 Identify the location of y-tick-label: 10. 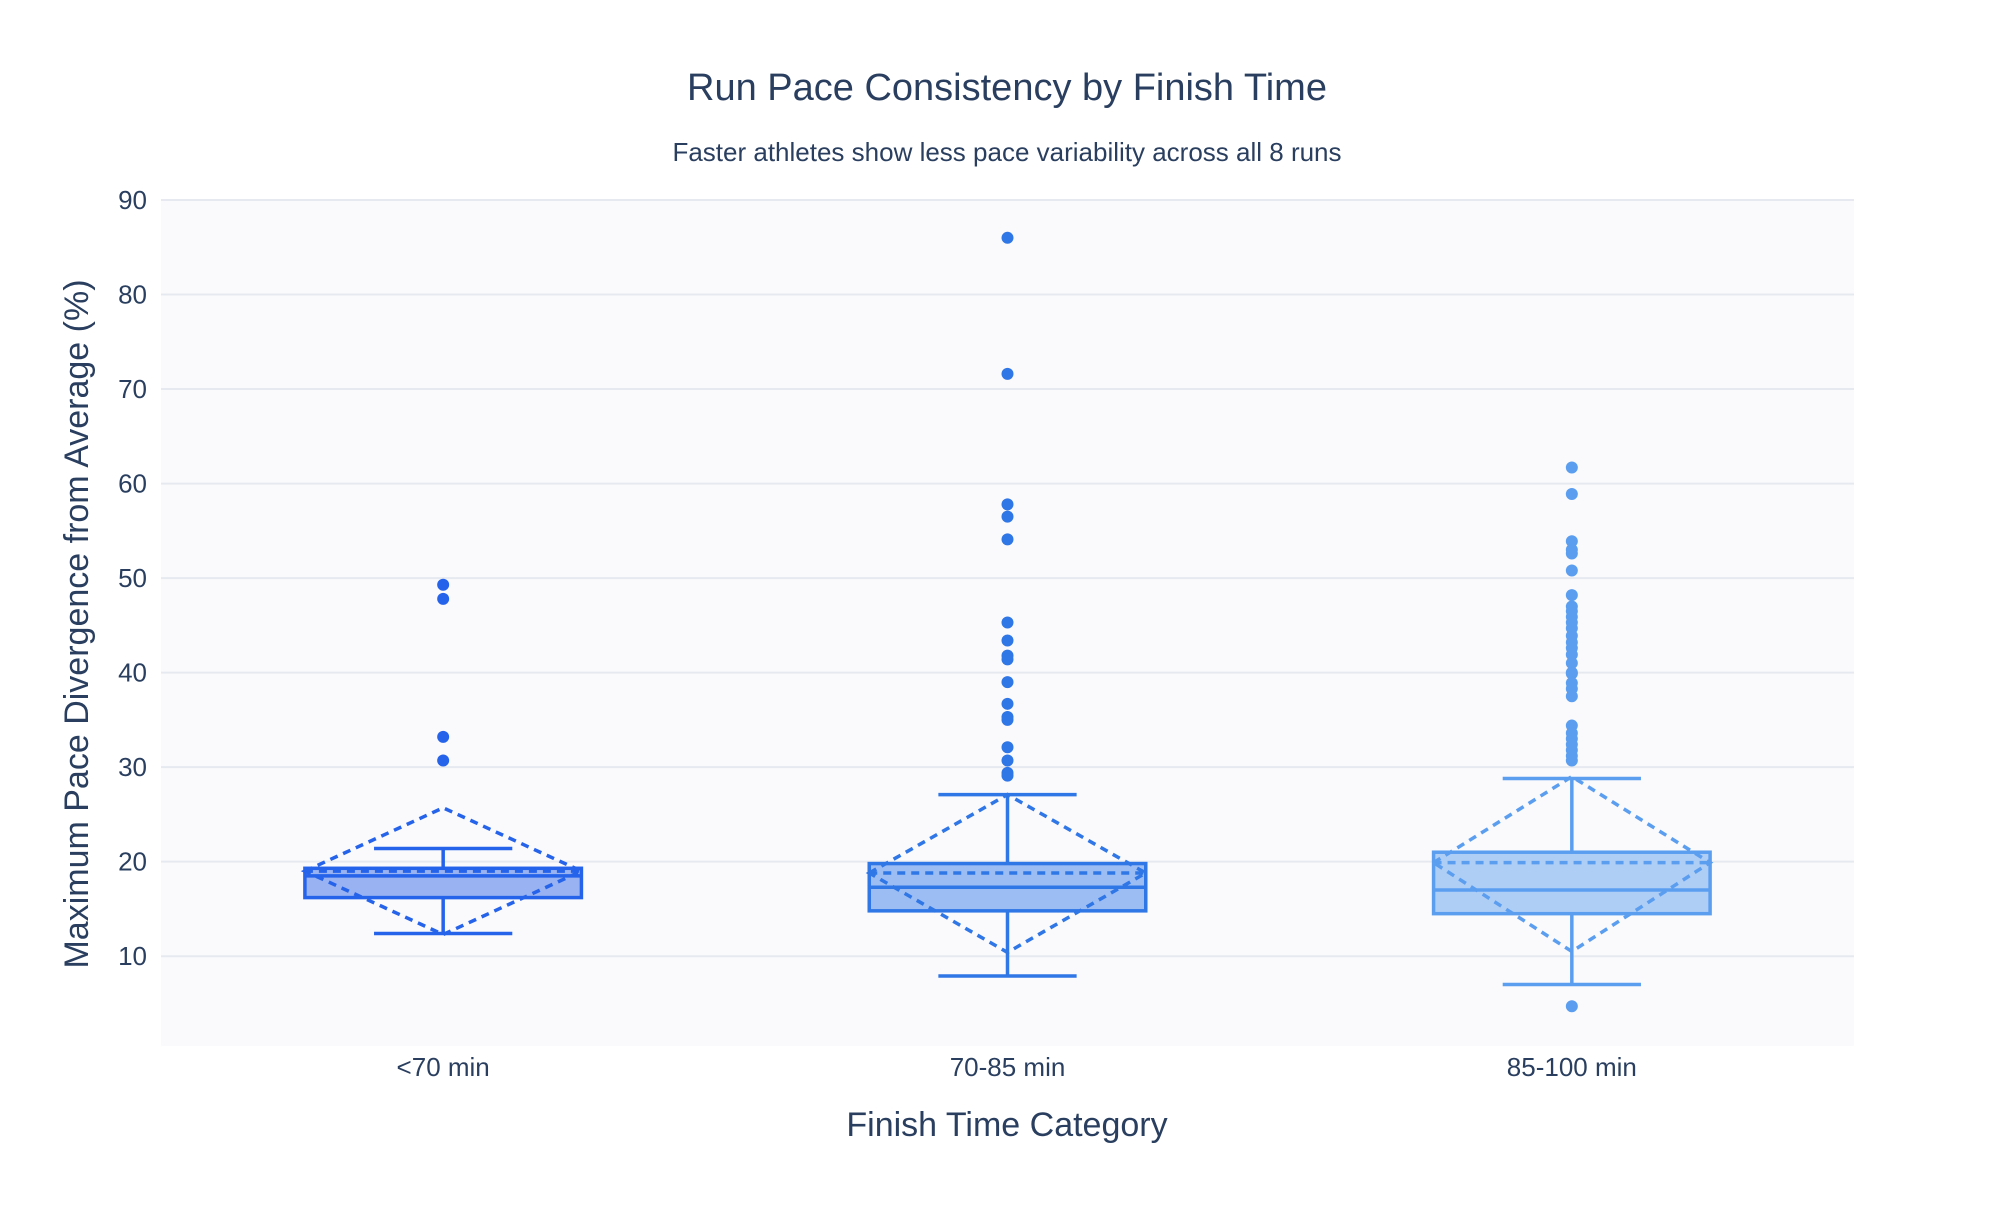
(132, 956).